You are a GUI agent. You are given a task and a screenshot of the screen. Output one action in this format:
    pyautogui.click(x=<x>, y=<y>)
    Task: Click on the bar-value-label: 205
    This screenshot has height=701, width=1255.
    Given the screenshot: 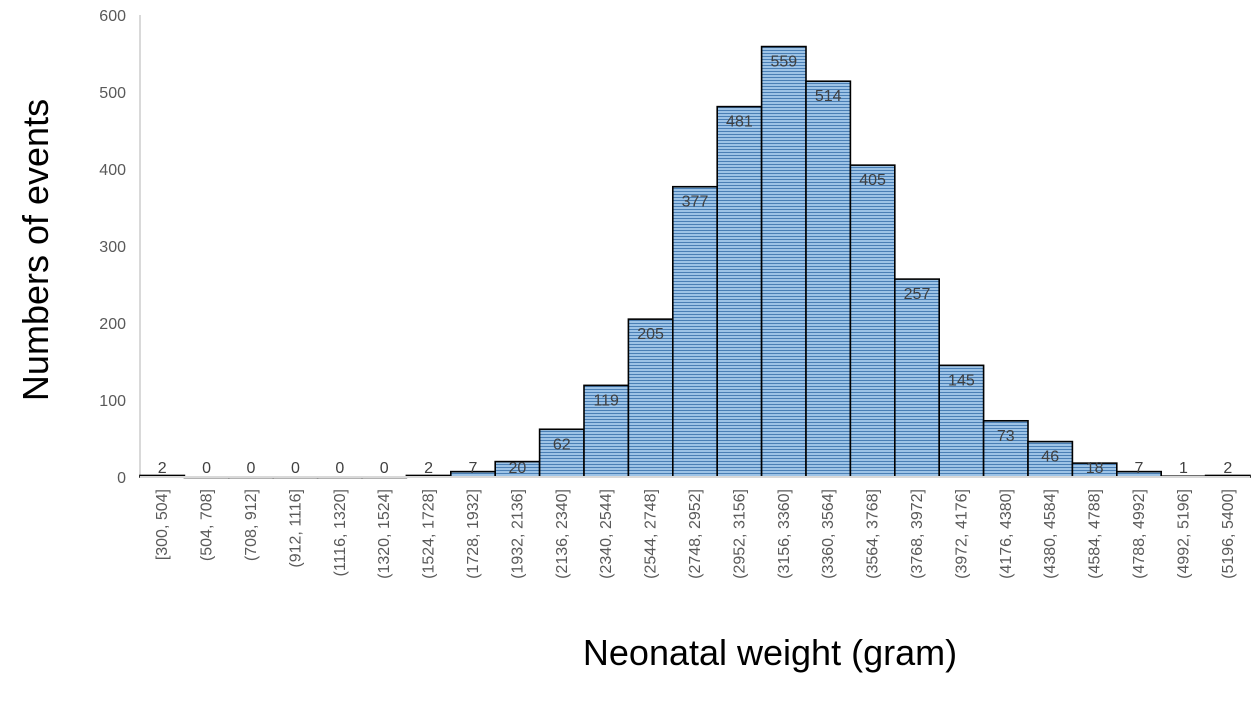 What is the action you would take?
    pyautogui.click(x=650, y=334)
    